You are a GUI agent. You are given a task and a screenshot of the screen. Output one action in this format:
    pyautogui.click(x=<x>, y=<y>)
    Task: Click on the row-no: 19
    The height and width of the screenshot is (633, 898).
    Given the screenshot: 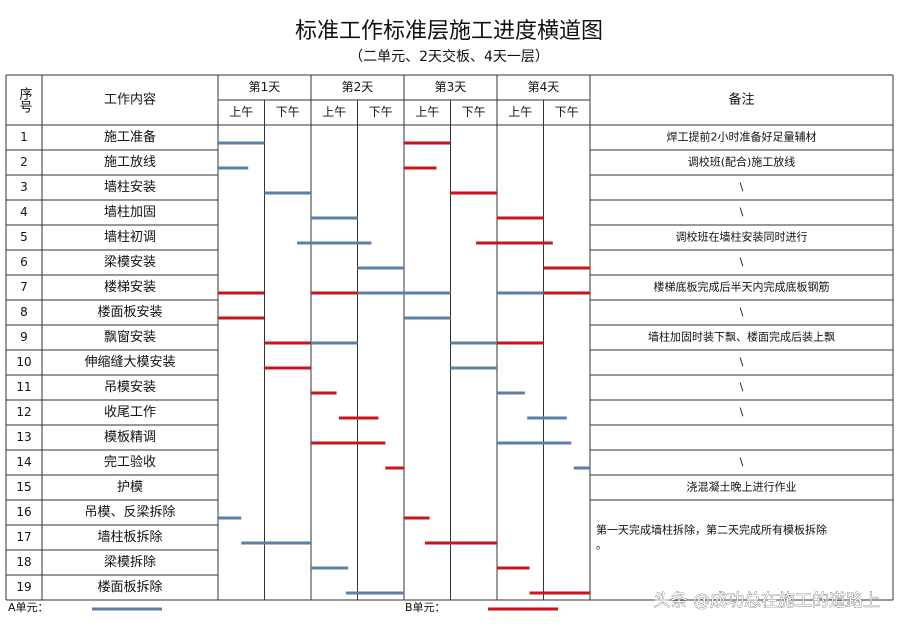 What is the action you would take?
    pyautogui.click(x=23, y=587)
    